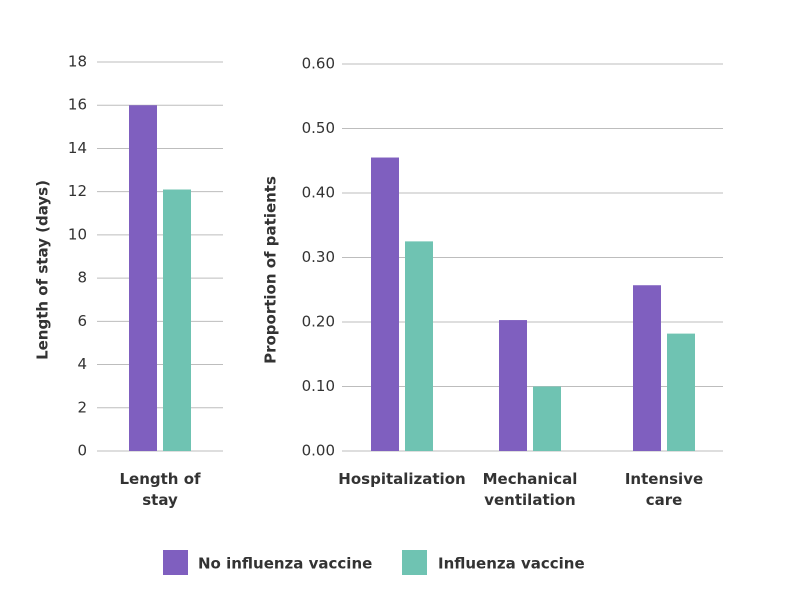 This screenshot has width=793, height=613. Describe the element at coordinates (43, 270) in the screenshot. I see `y-axis-title: Length of stay (days)` at that location.